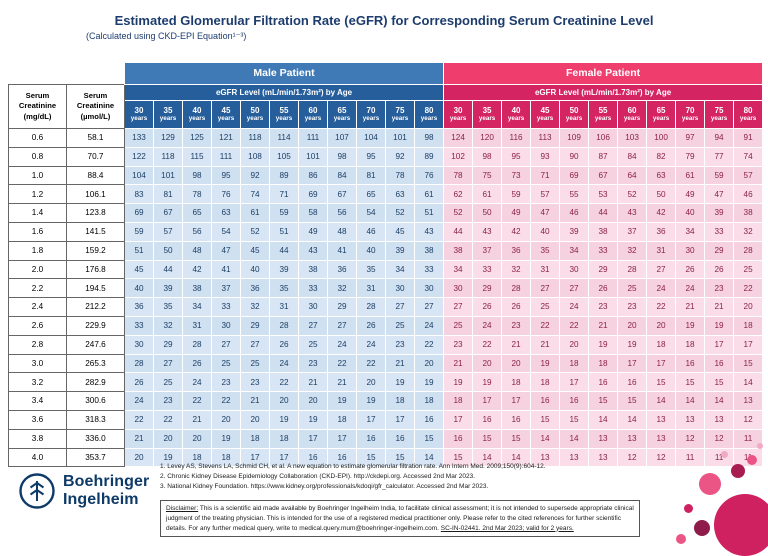  Describe the element at coordinates (748, 156) in the screenshot. I see `female-egfr-cell: 74` at that location.